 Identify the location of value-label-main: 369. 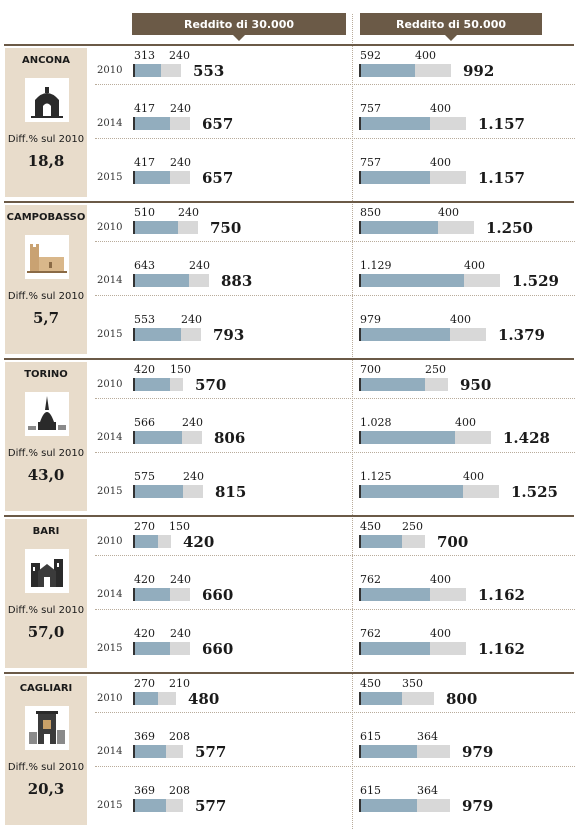
(144, 736).